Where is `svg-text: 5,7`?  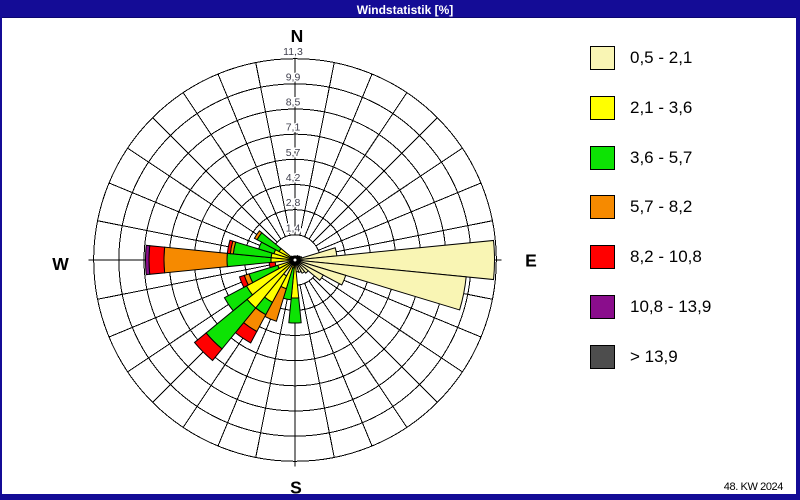
svg-text: 5,7 is located at coordinates (293, 153).